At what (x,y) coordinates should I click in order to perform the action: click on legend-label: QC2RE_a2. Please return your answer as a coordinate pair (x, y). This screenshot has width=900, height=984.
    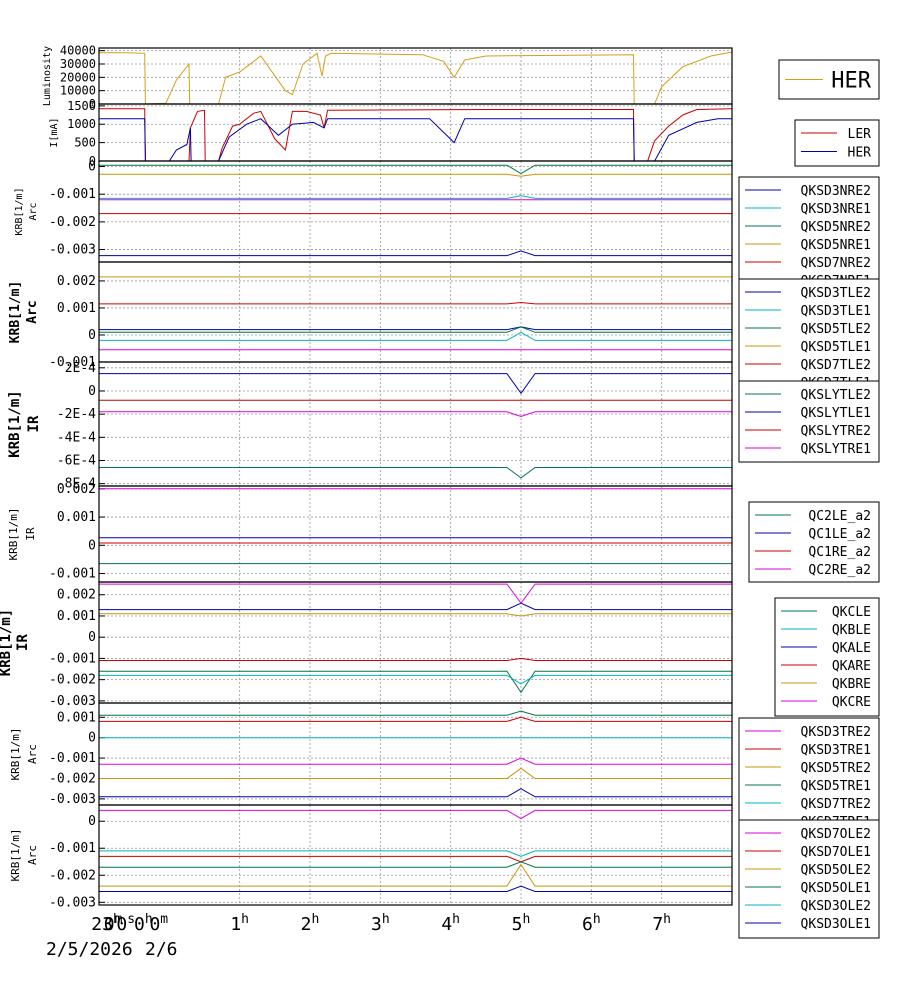
    Looking at the image, I should click on (839, 570).